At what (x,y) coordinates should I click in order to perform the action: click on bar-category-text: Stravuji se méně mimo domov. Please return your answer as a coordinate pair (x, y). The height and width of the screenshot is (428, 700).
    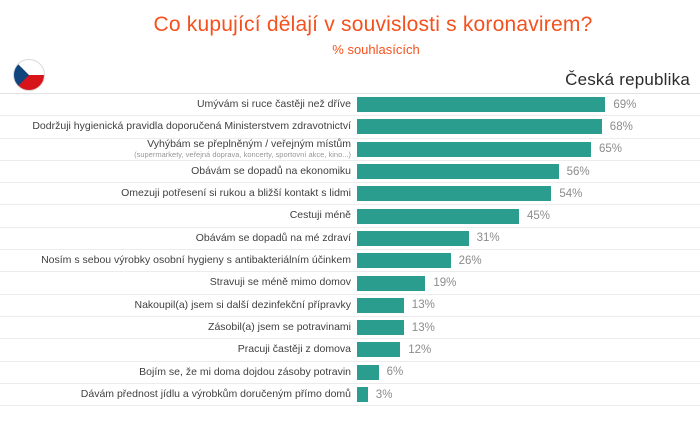
    Looking at the image, I should click on (280, 282).